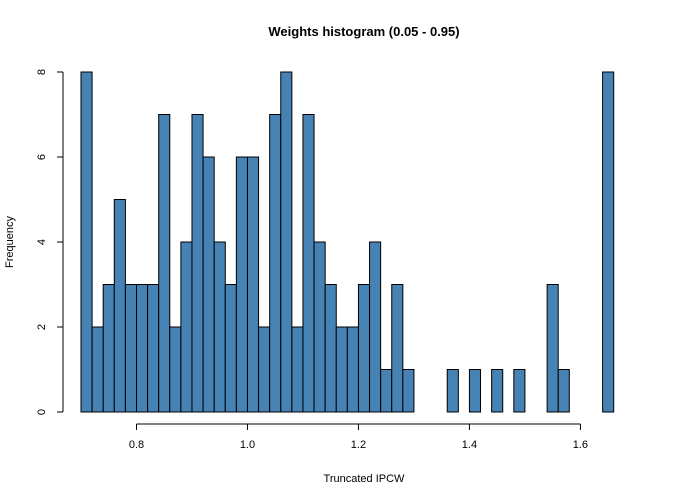  What do you see at coordinates (580, 445) in the screenshot?
I see `x-tick-label: 1.6` at bounding box center [580, 445].